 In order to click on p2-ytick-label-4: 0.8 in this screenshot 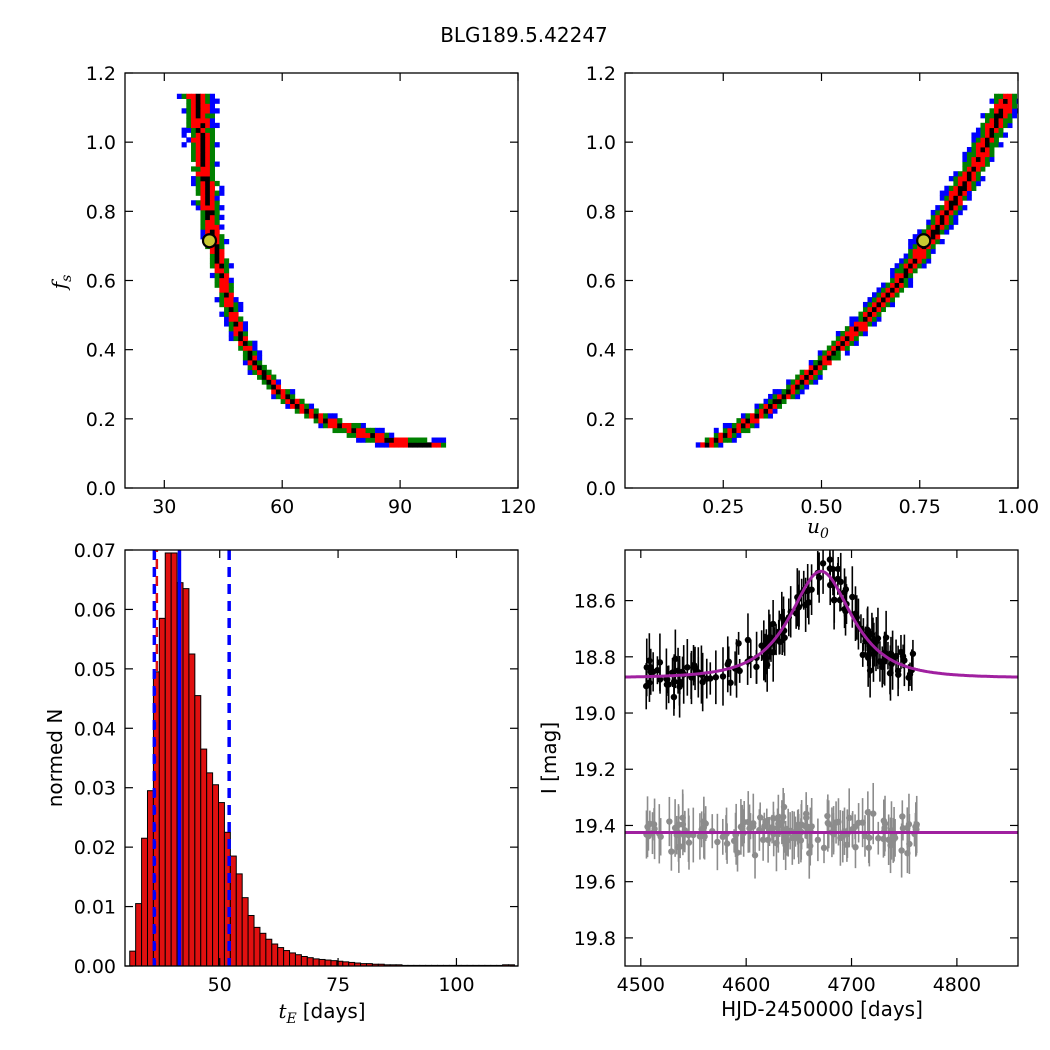, I will do `click(601, 212)`.